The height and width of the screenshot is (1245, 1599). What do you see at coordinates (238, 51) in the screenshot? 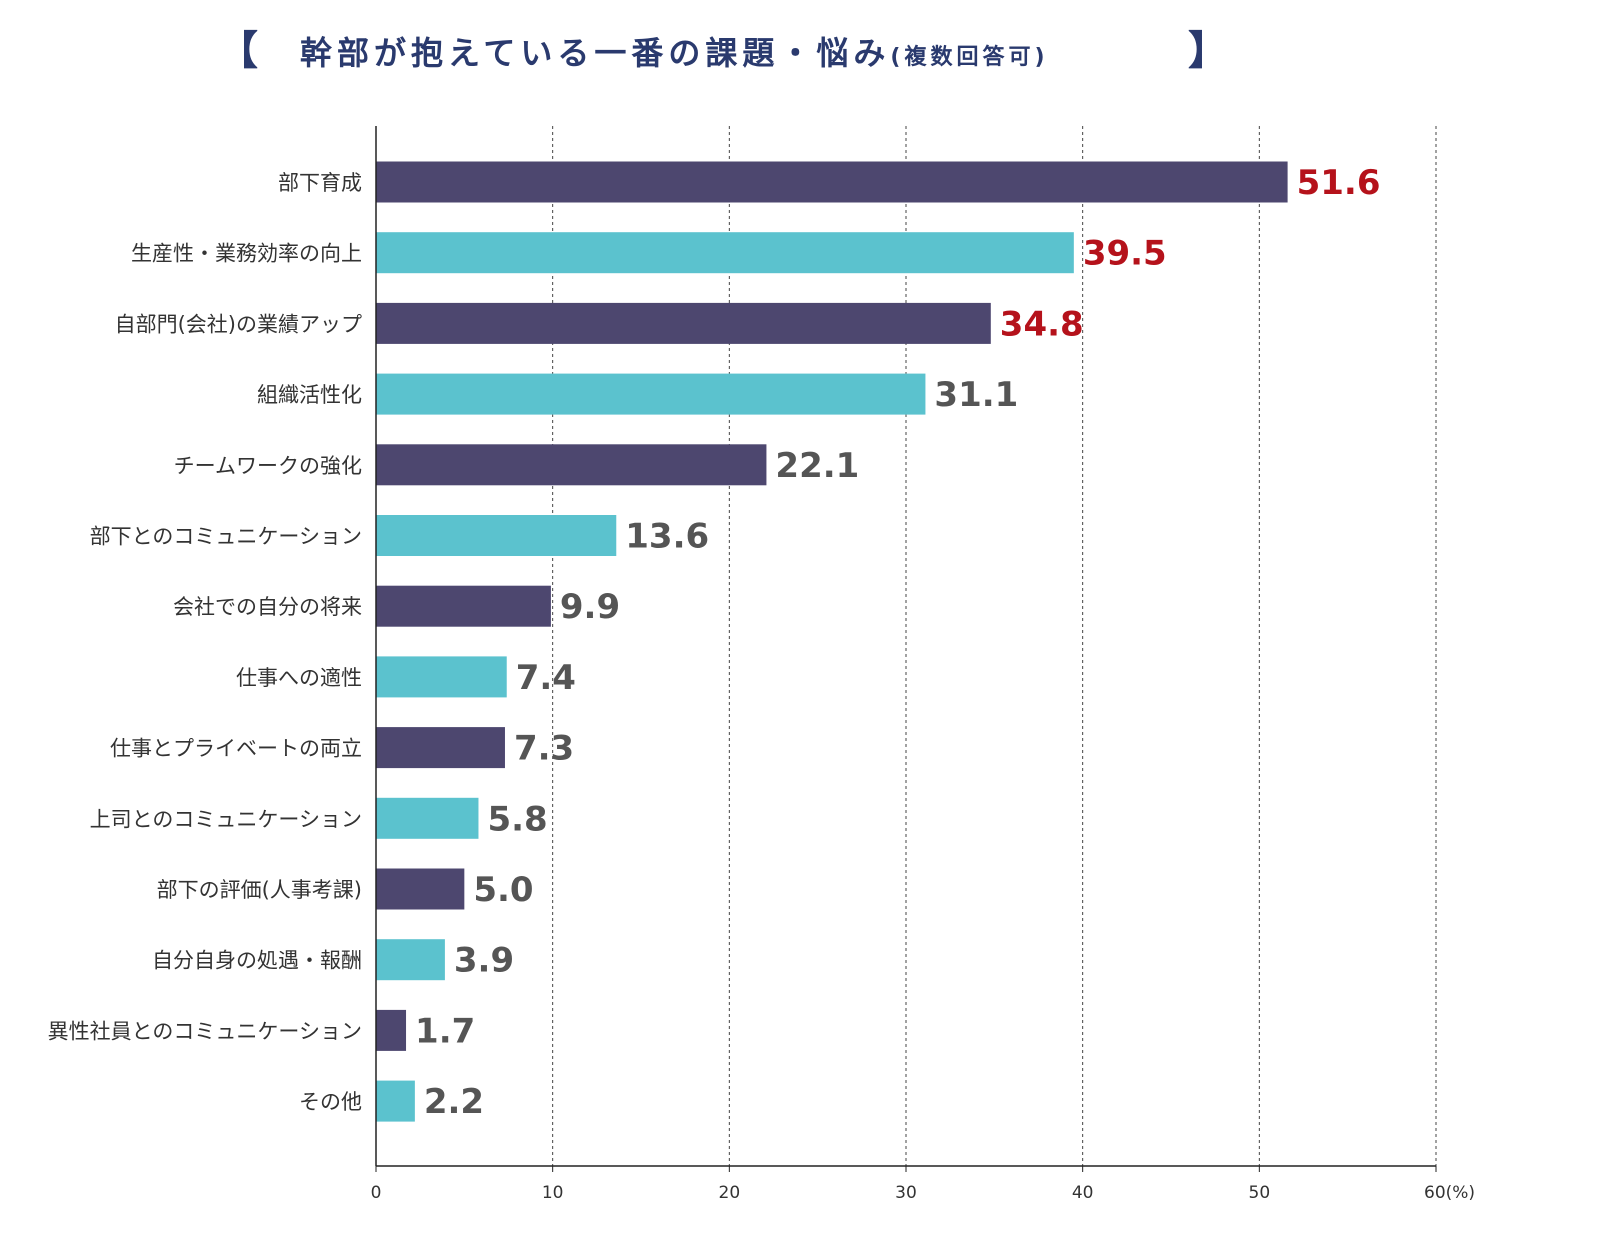
I see `title-open-bracket: 【` at bounding box center [238, 51].